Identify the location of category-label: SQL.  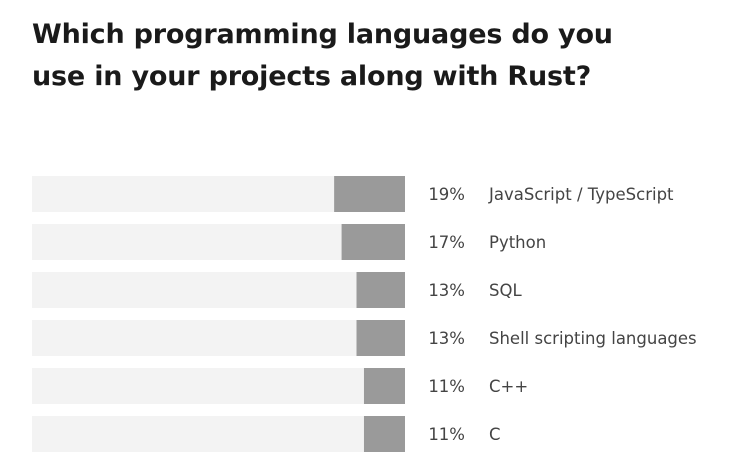
(505, 290).